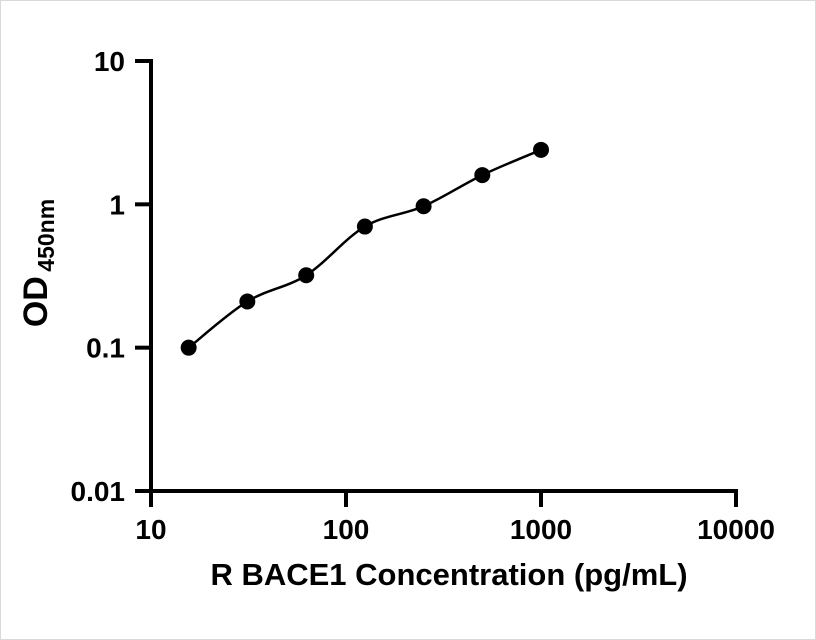 This screenshot has height=640, width=816. Describe the element at coordinates (117, 204) in the screenshot. I see `y-tick-label: 1` at that location.